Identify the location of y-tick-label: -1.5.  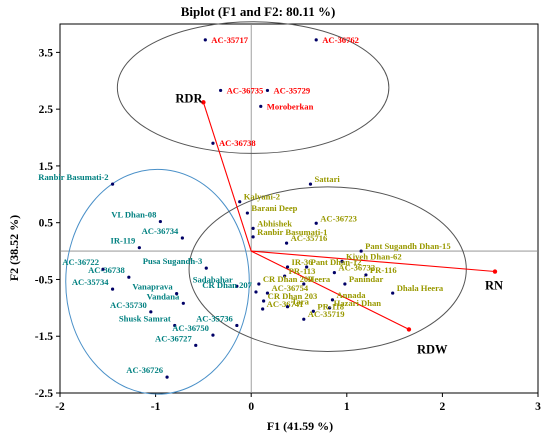
(44, 337).